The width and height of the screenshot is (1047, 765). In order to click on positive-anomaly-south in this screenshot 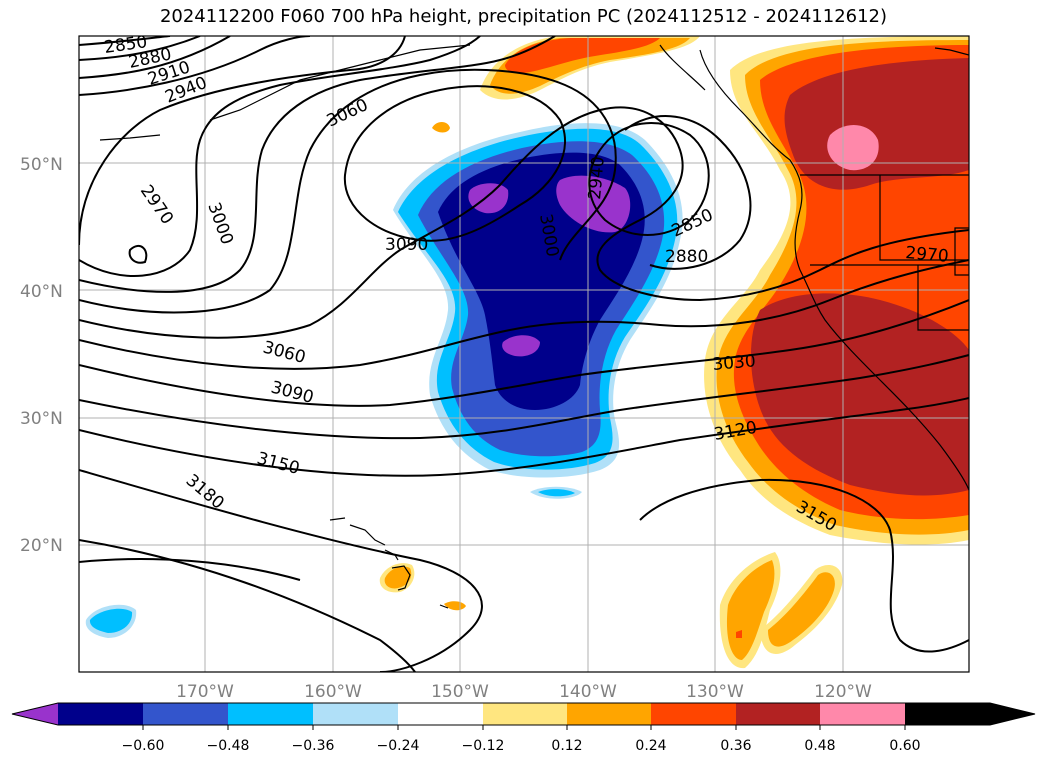, I will do `click(611, 610)`.